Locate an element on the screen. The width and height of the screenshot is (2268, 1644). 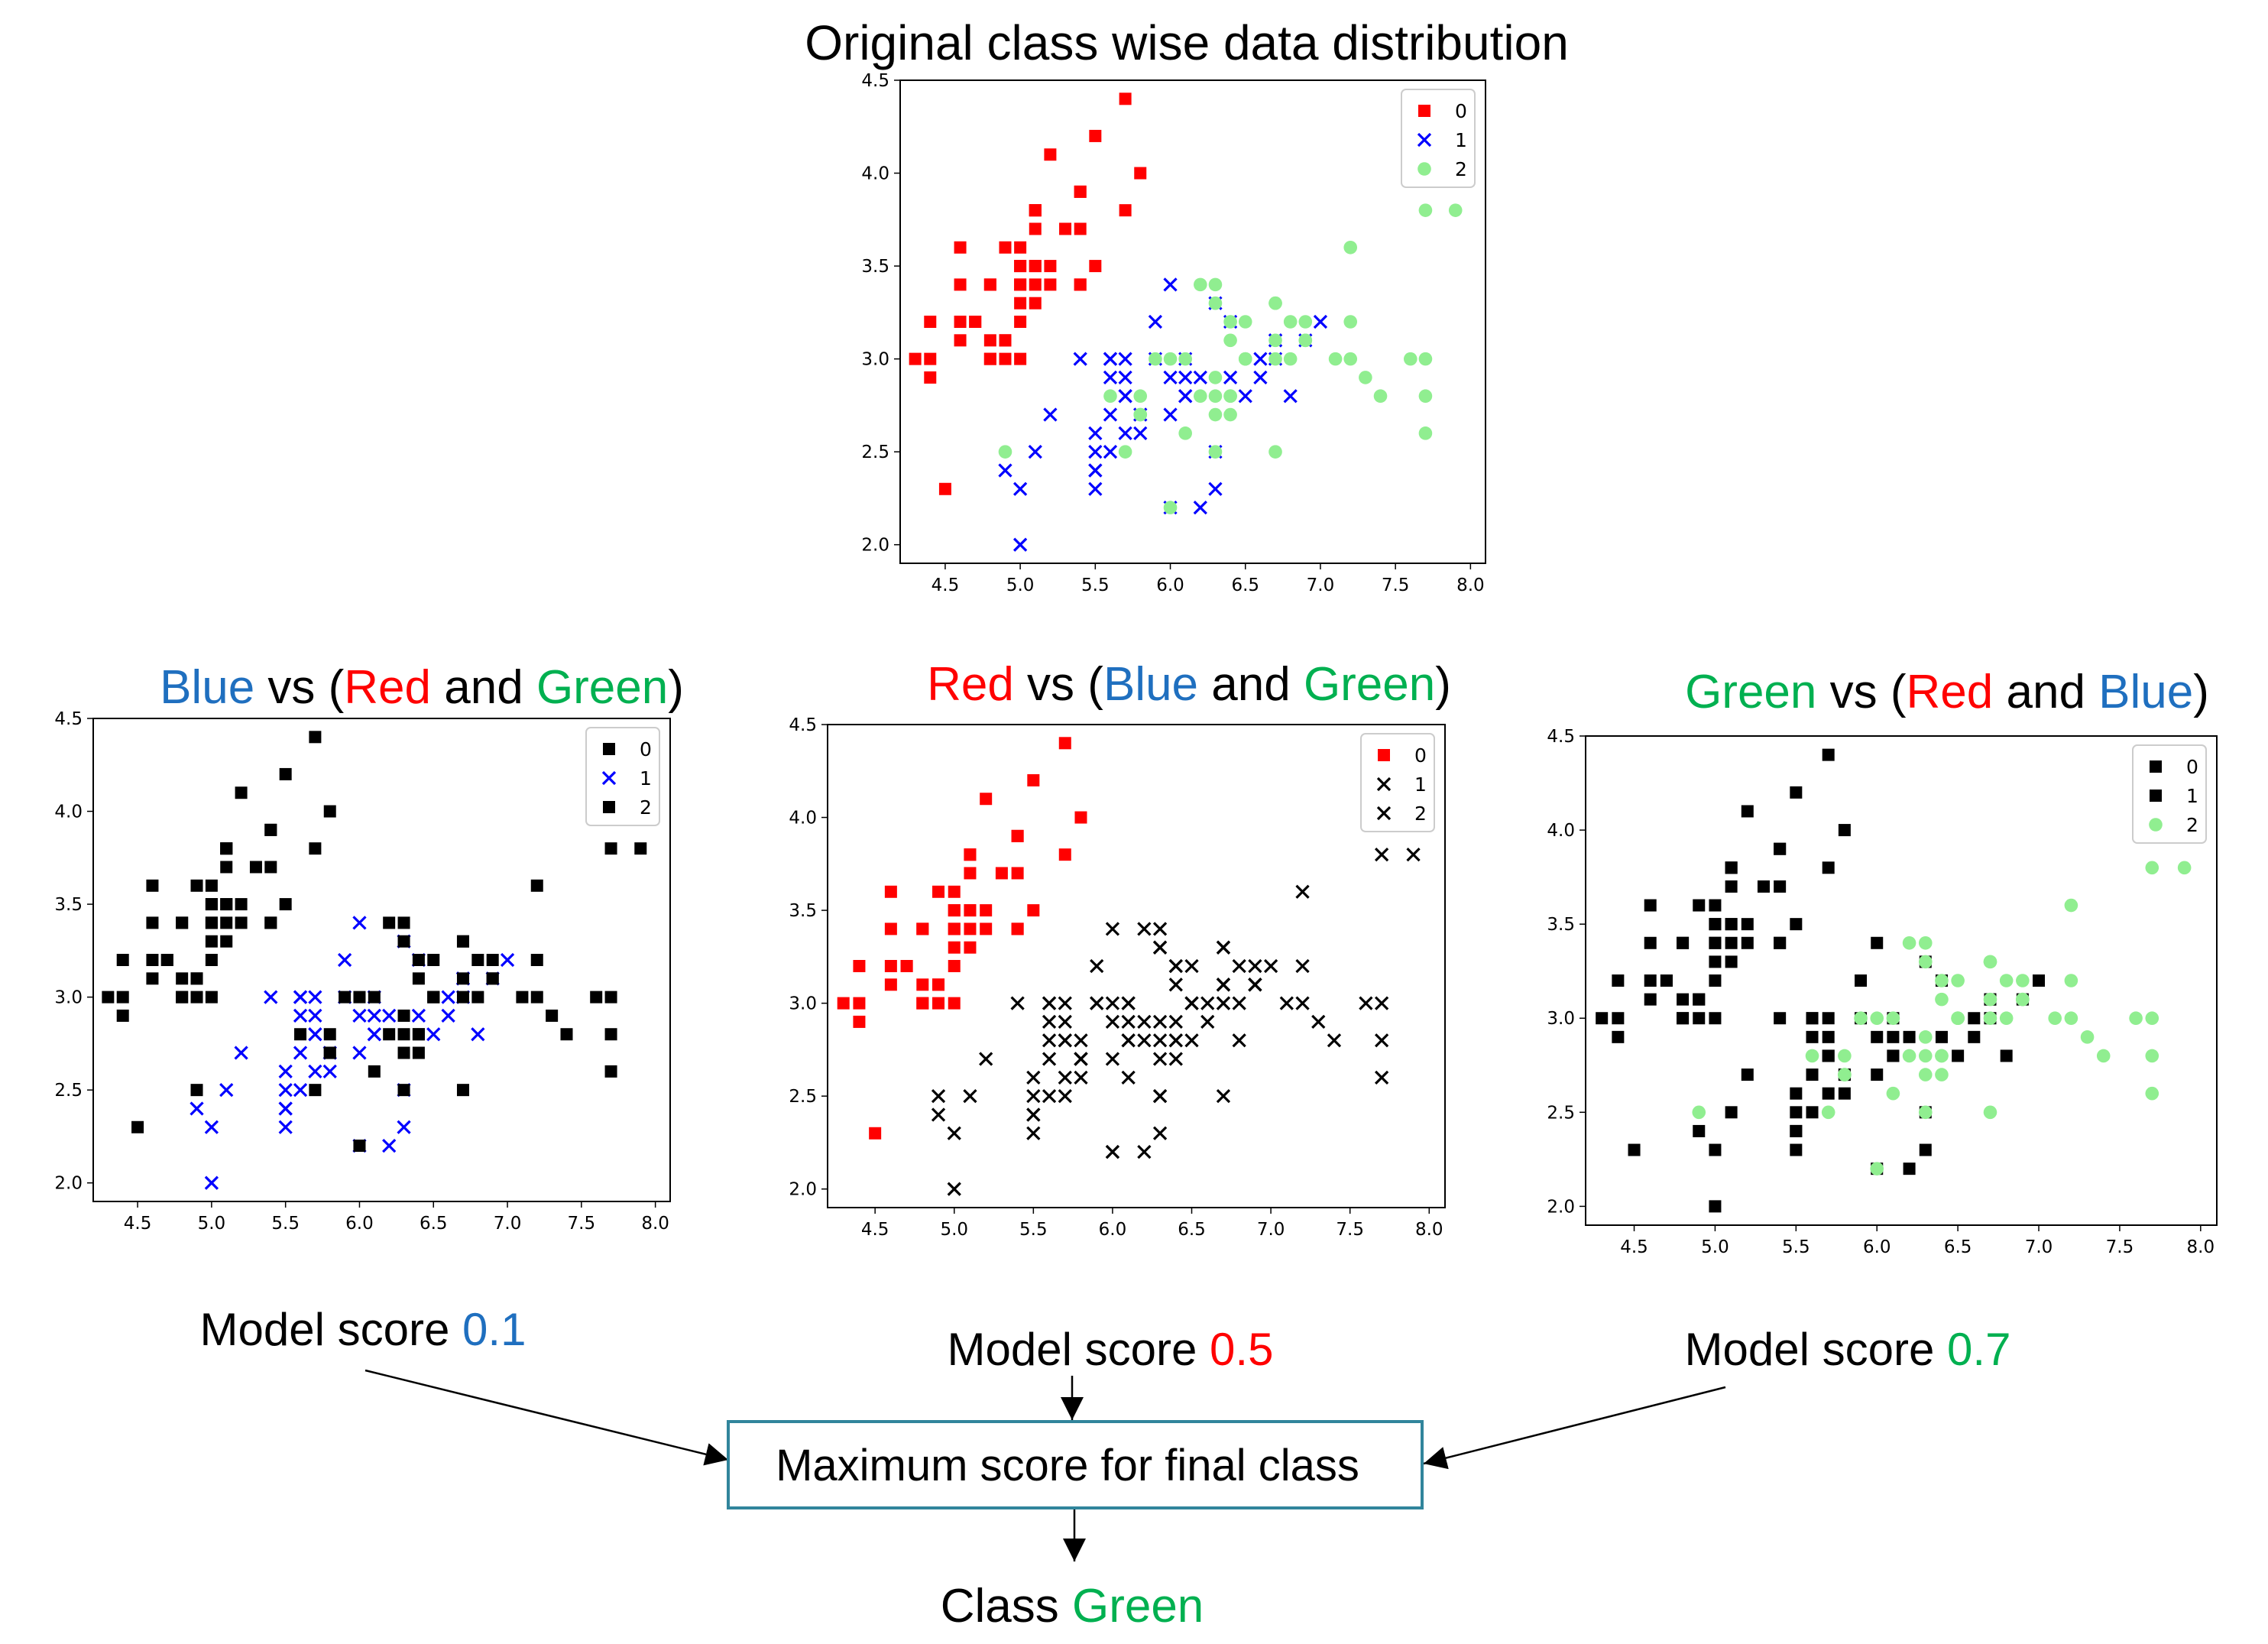
final-class-box-label: Maximum score for final class is located at coordinates (1067, 1465).